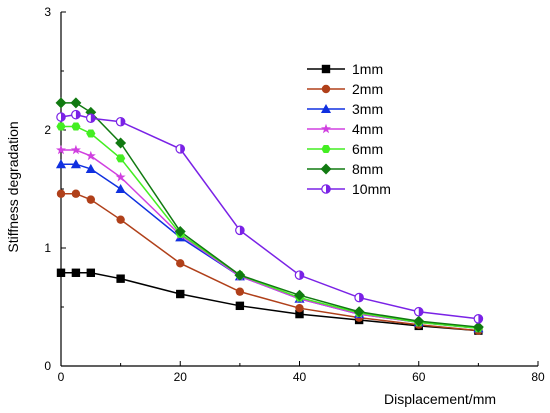 The height and width of the screenshot is (413, 550). What do you see at coordinates (47, 130) in the screenshot?
I see `y-tick-label: 2` at bounding box center [47, 130].